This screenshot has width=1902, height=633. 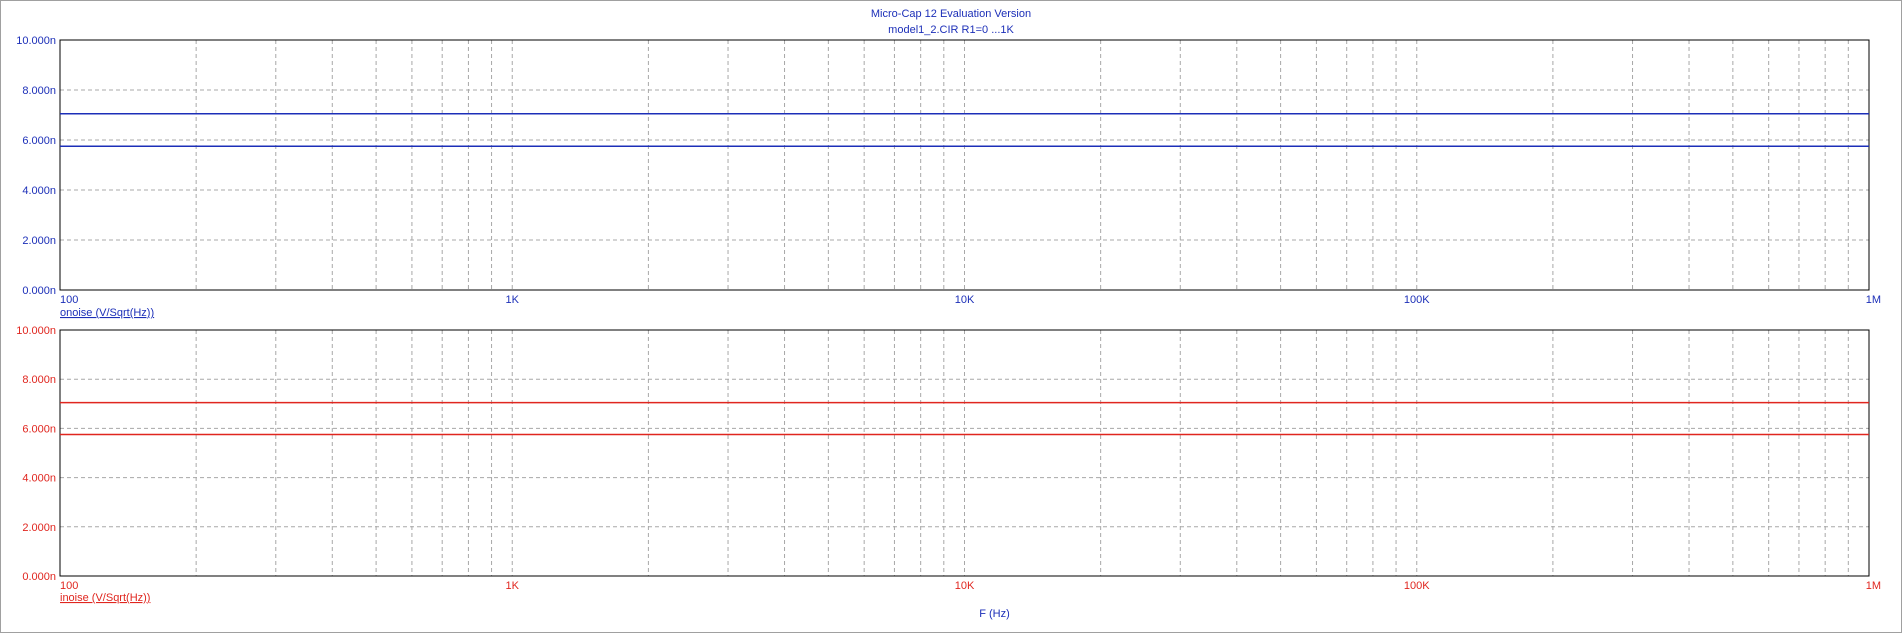 I want to click on plot-title: Micro-Cap 12 Evaluation Version, so click(x=951, y=14).